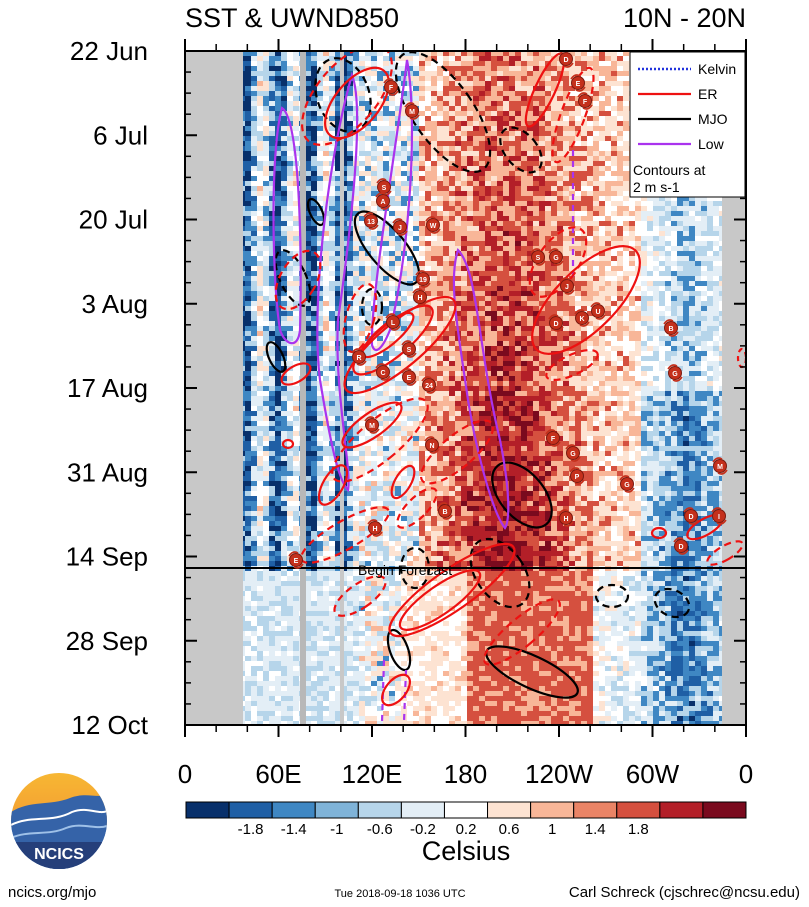 Image resolution: width=809 pixels, height=907 pixels. What do you see at coordinates (669, 170) in the screenshot?
I see `legend-note: Contours at` at bounding box center [669, 170].